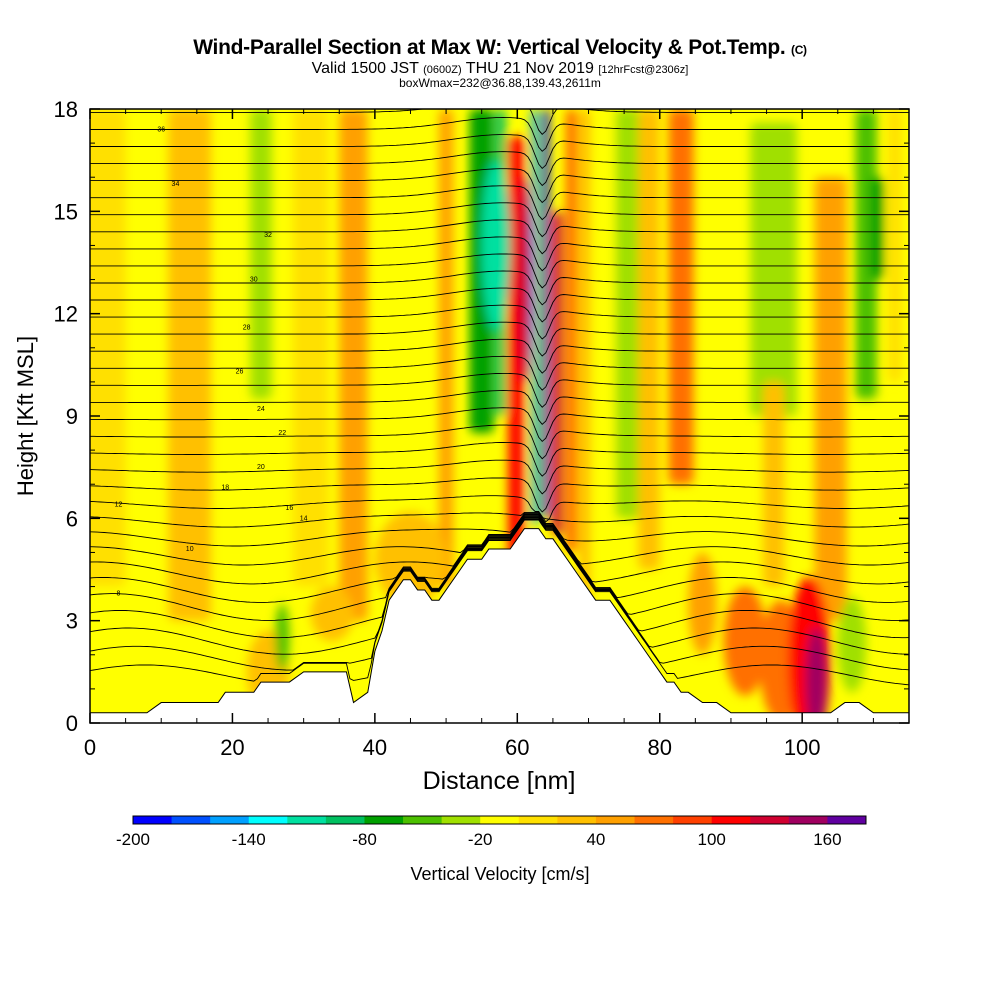 Image resolution: width=1000 pixels, height=1000 pixels. Describe the element at coordinates (480, 839) in the screenshot. I see `colorbar-tick-label: -20` at that location.